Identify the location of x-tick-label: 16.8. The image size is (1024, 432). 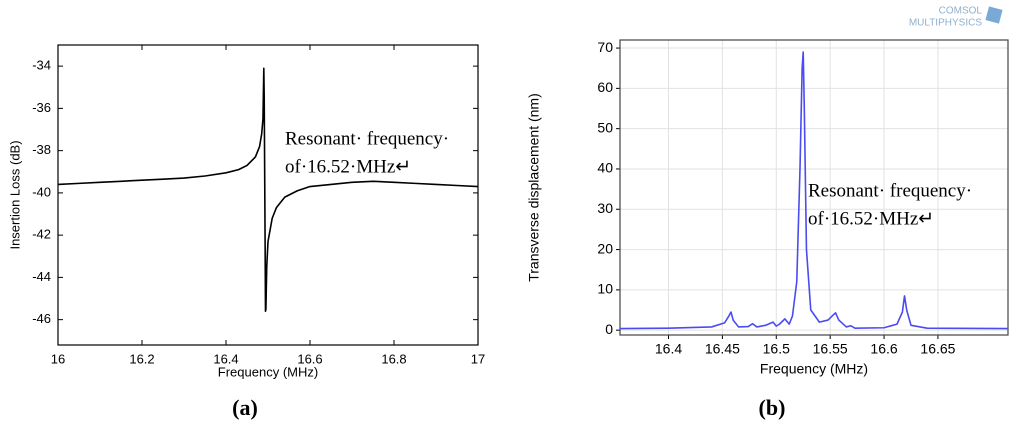
(393, 358).